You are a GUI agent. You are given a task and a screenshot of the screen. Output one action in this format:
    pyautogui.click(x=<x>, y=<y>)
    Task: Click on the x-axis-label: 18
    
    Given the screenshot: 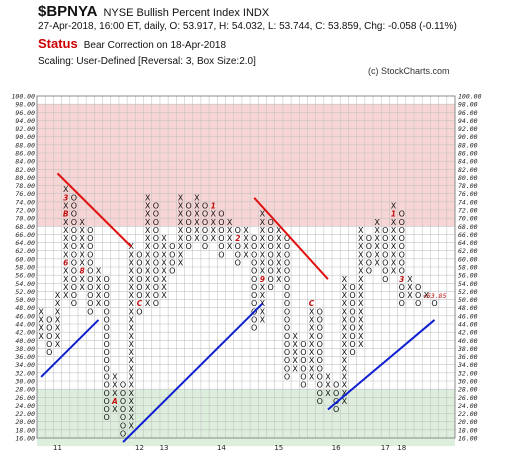 What is the action you would take?
    pyautogui.click(x=401, y=448)
    